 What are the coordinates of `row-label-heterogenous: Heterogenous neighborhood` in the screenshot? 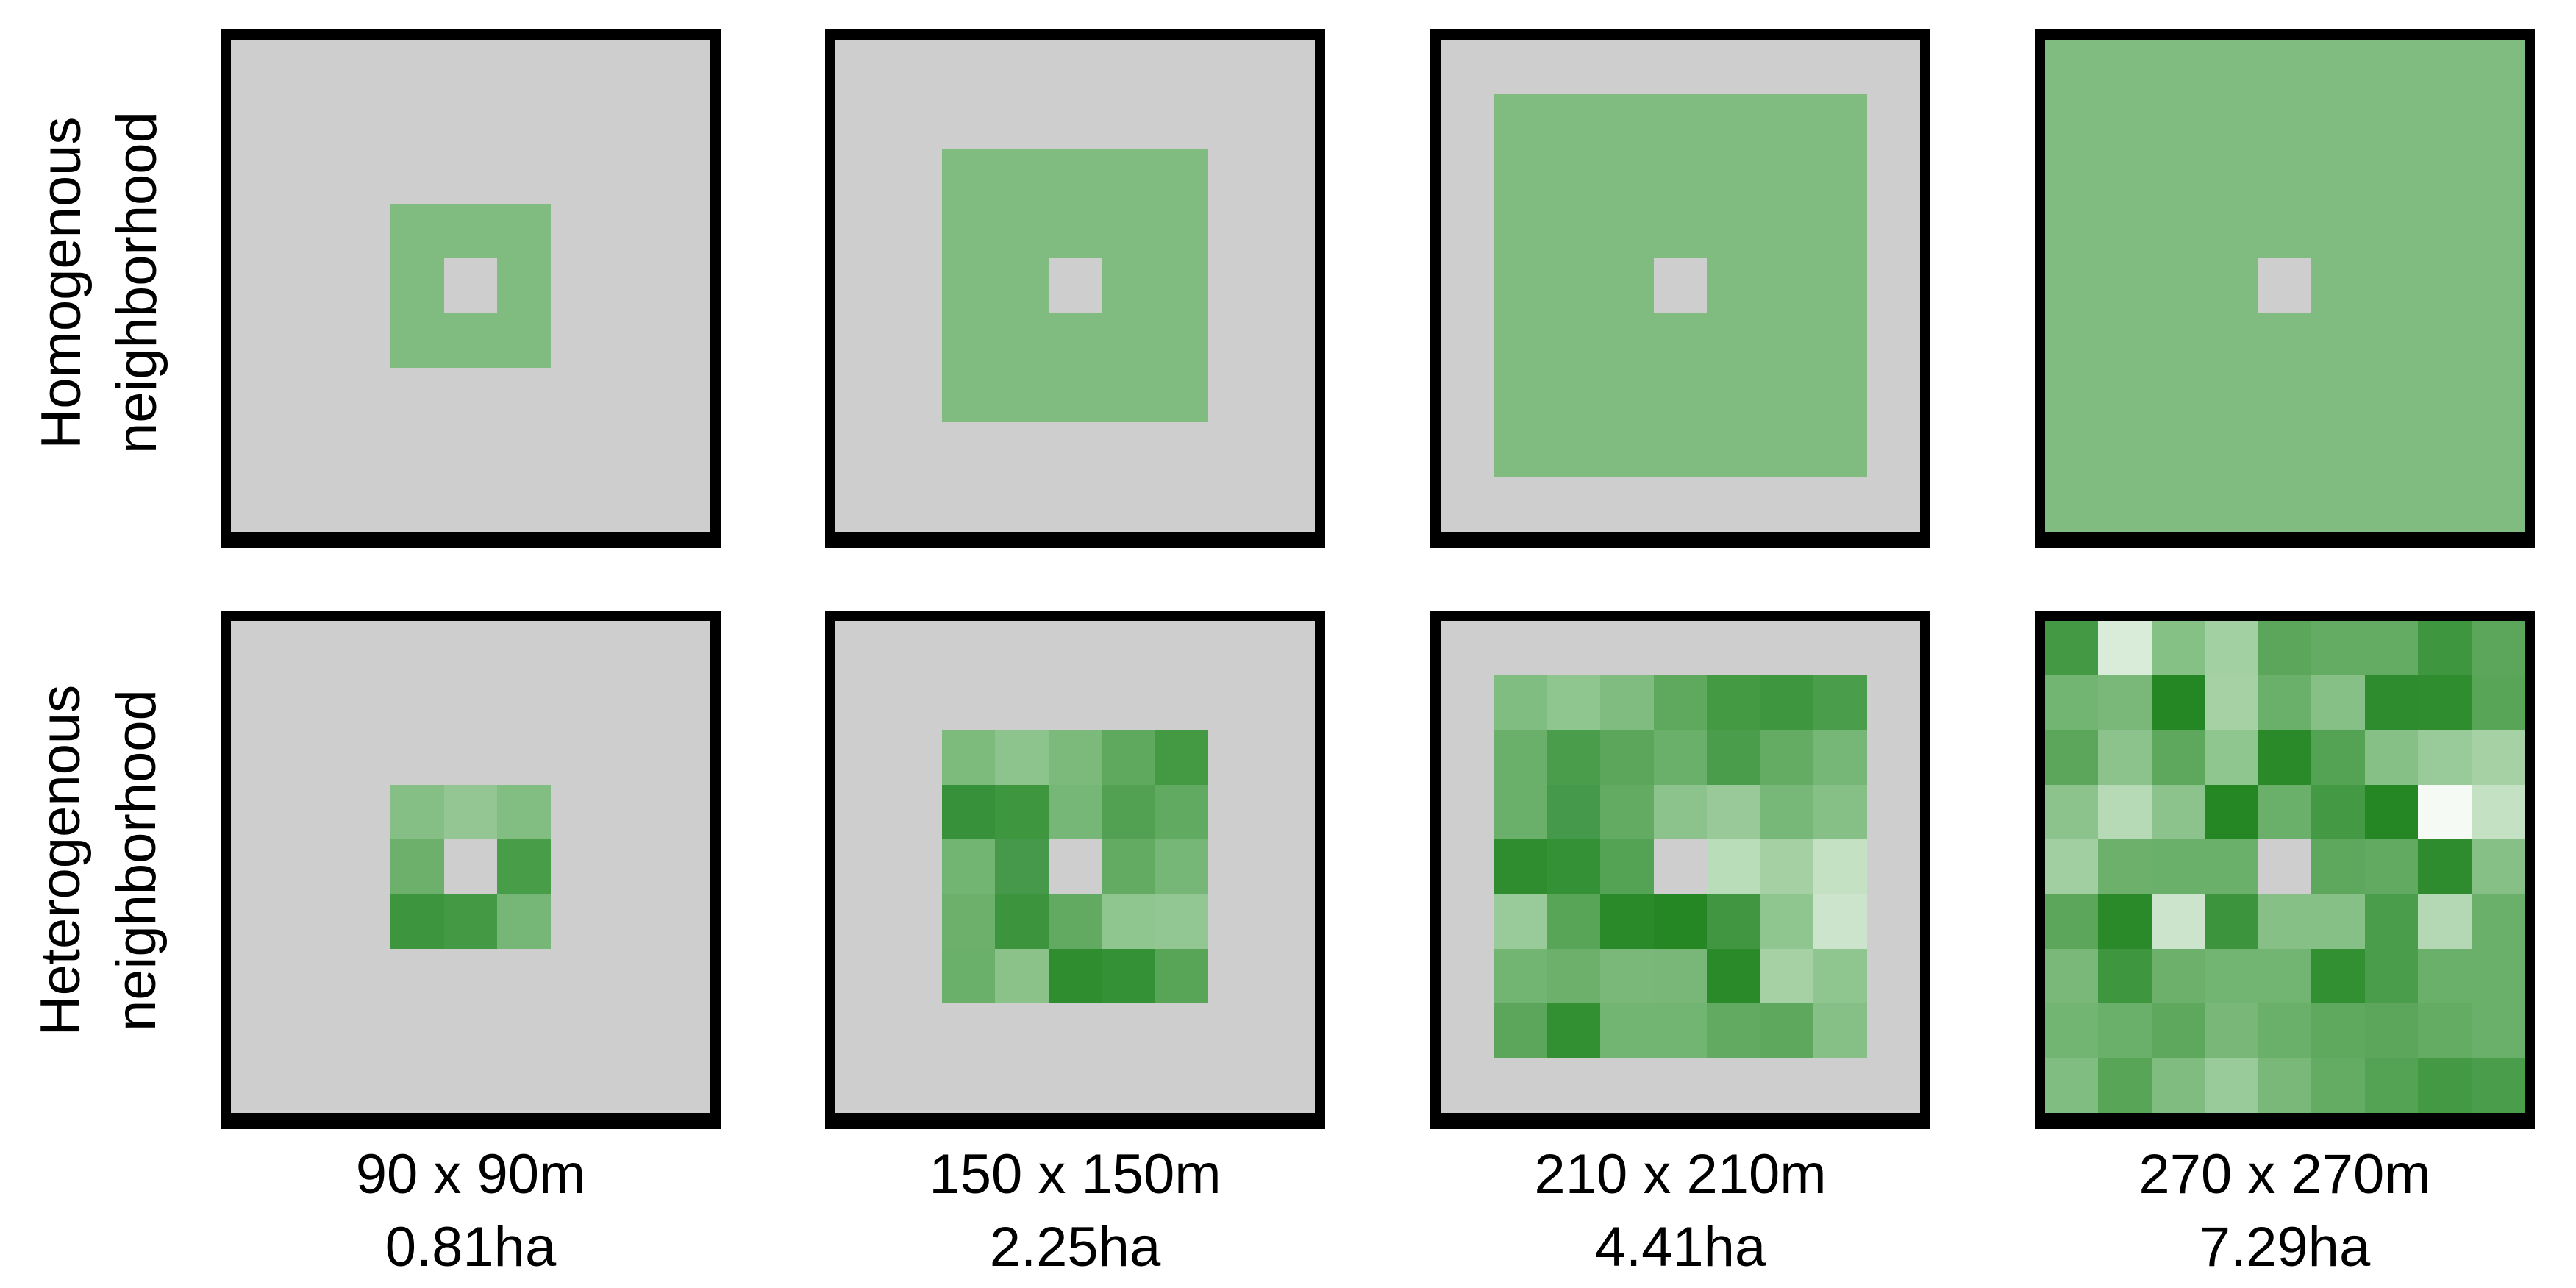 It's located at (99, 860).